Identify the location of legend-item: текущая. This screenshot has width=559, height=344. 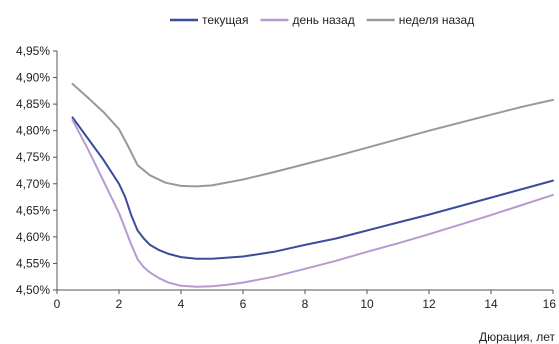
(209, 20).